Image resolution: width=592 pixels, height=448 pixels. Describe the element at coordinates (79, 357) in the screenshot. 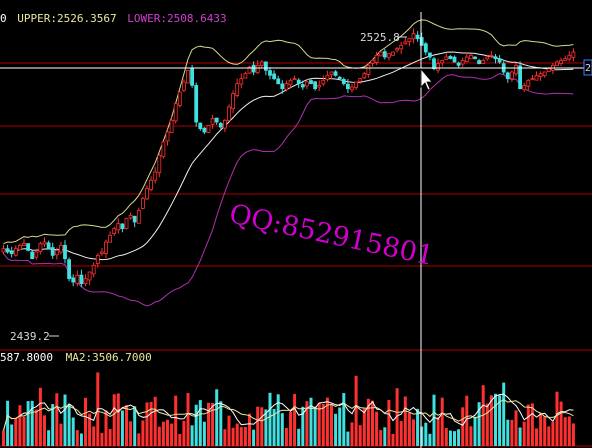

I see `ma2-label: MA2:` at that location.